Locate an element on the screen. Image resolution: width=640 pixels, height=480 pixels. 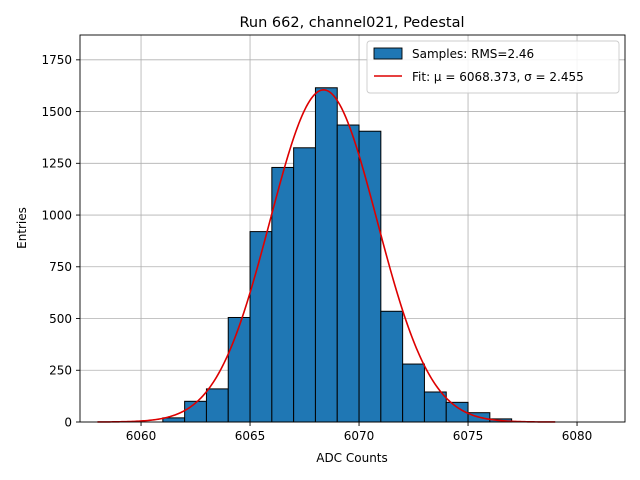
x-tick-label: 6065 is located at coordinates (250, 436).